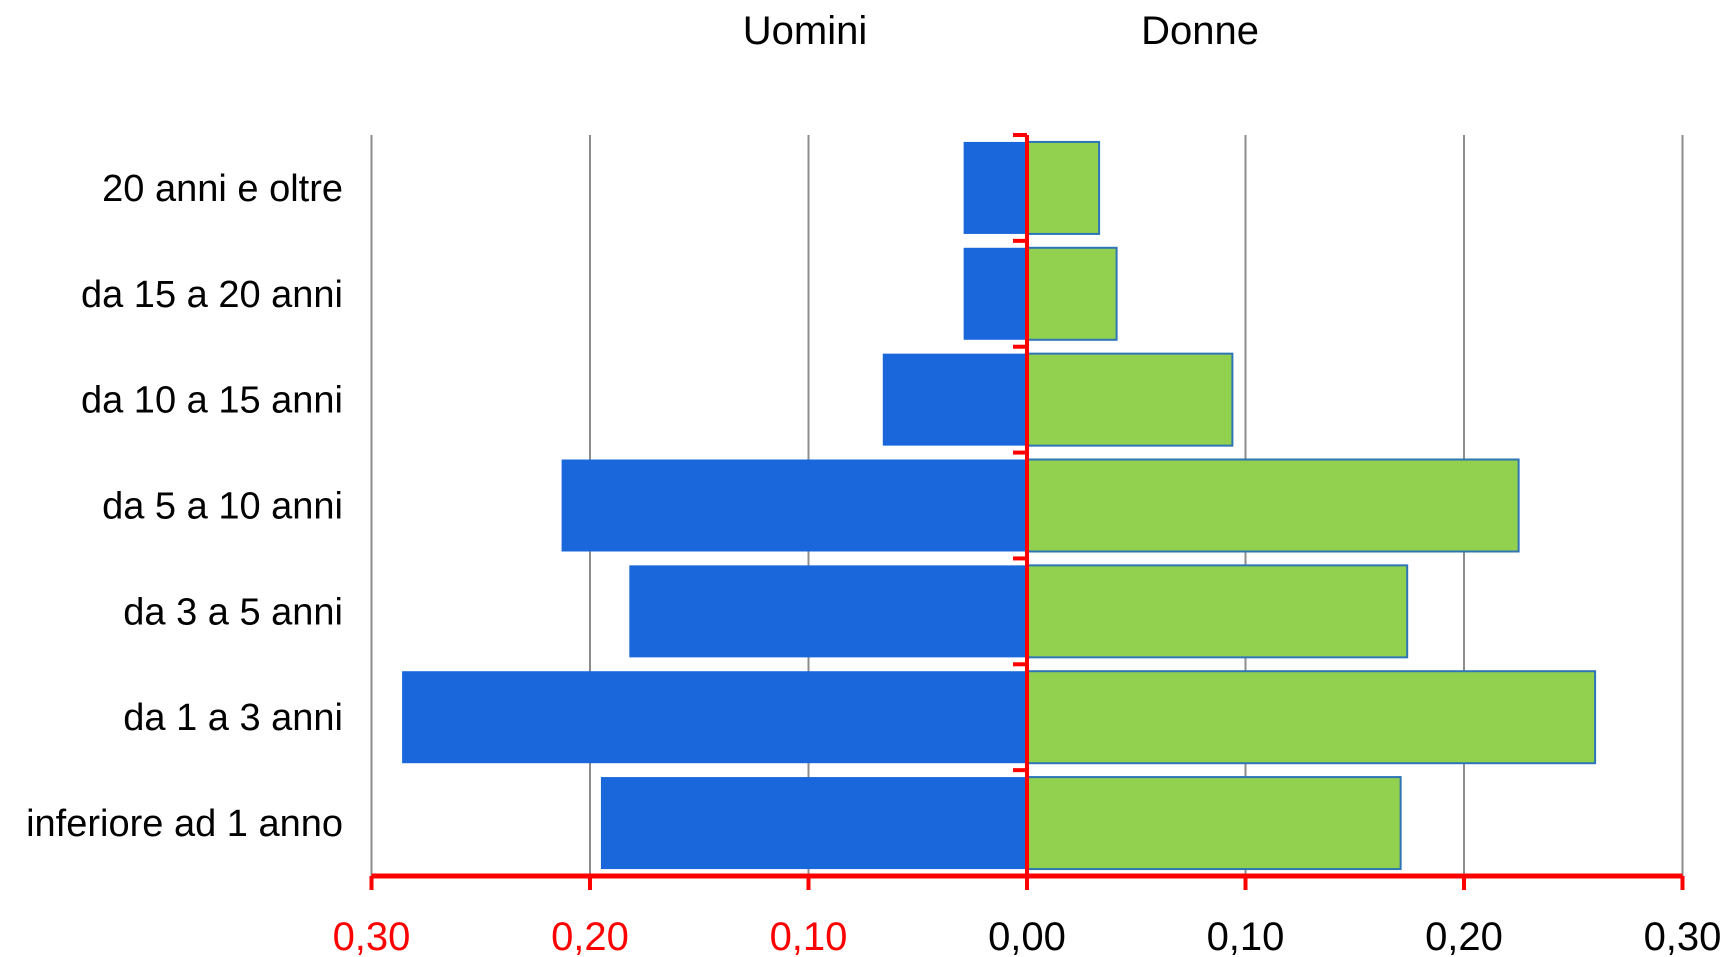 This screenshot has height=957, width=1728. Describe the element at coordinates (805, 31) in the screenshot. I see `legend-label-uomini: Uomini` at that location.